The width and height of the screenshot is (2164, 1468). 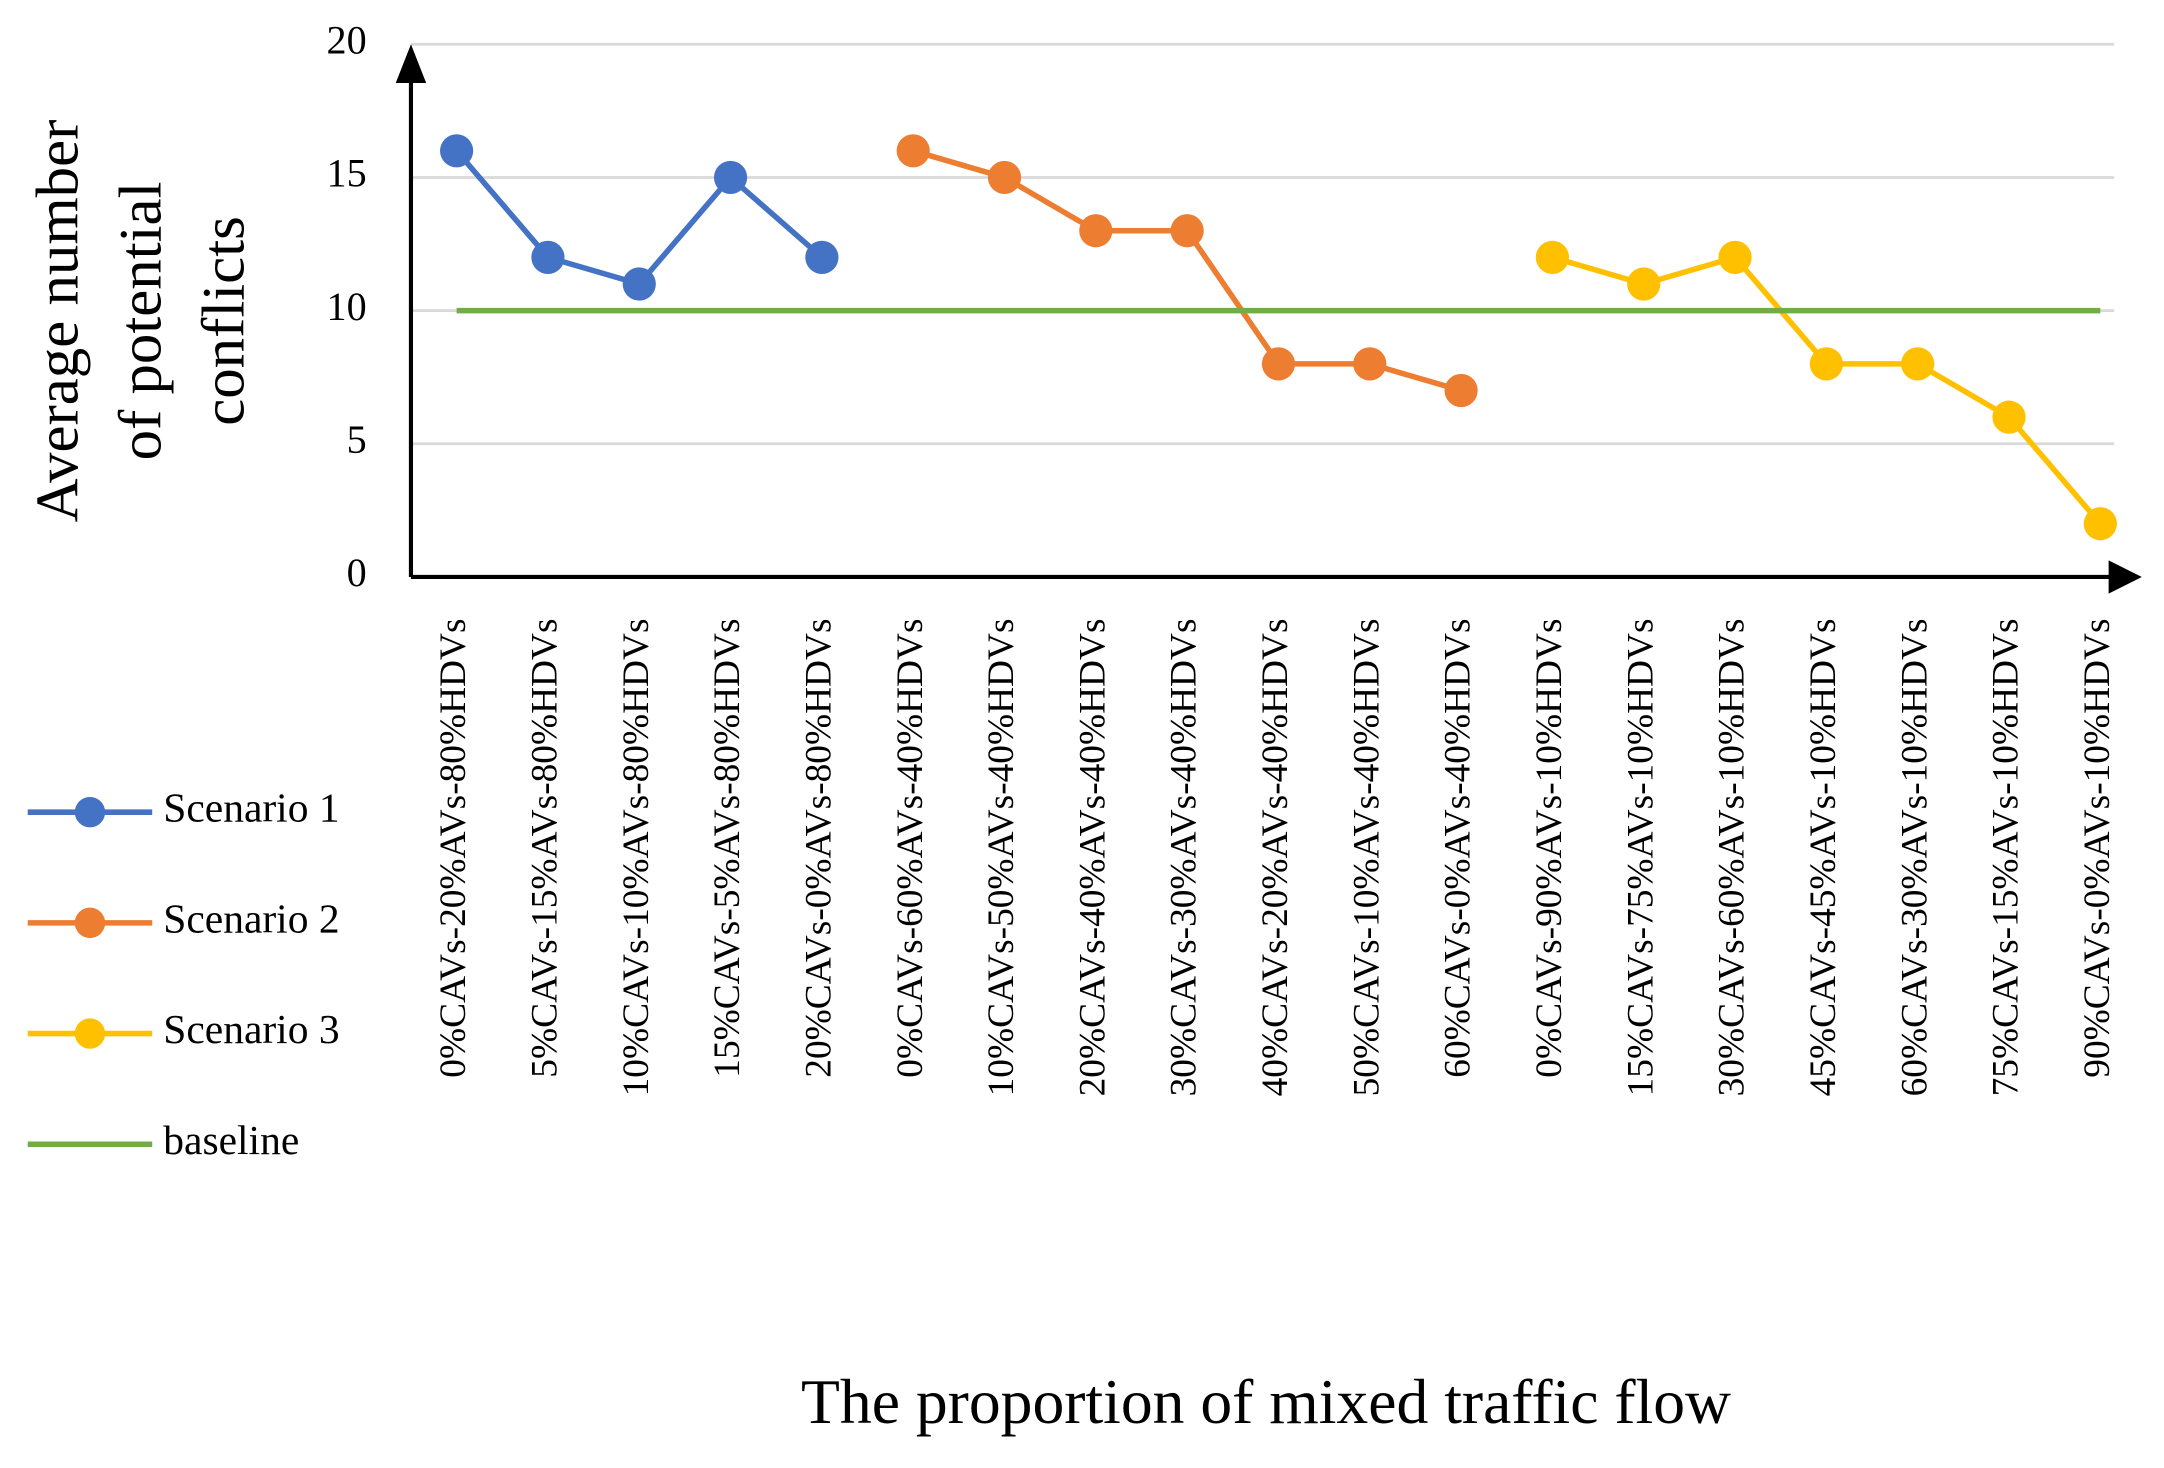 I want to click on y-tick-label: 10, so click(x=347, y=306).